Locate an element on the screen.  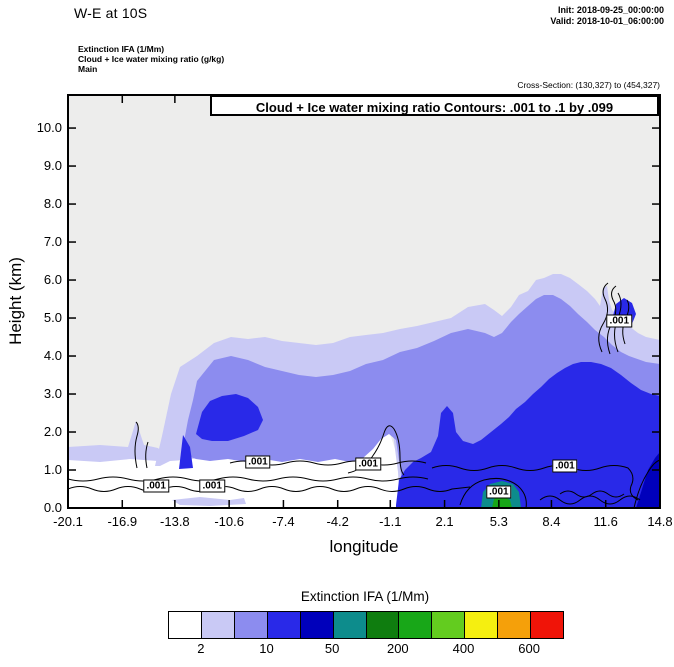
y-tick-label: 2.0 is located at coordinates (52, 431).